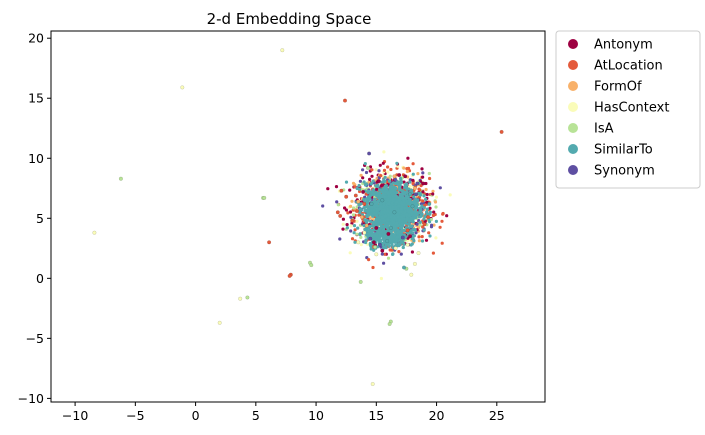 The height and width of the screenshot is (435, 705). I want to click on x-tick-label: 20, so click(437, 415).